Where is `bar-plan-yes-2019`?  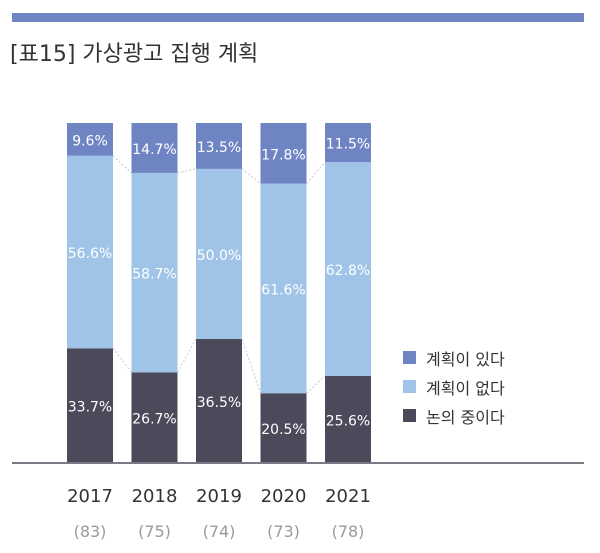
bar-plan-yes-2019 is located at coordinates (219, 146).